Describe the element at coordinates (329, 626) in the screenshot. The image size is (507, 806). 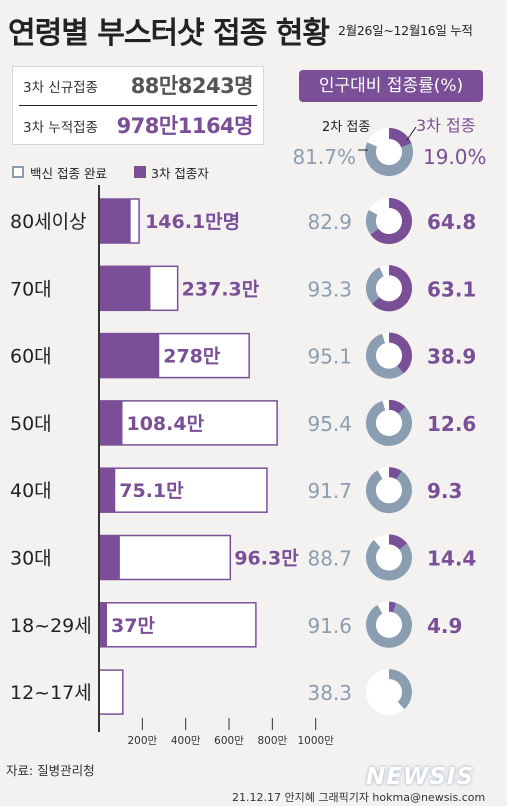
I see `second-rate-label: 91.6` at that location.